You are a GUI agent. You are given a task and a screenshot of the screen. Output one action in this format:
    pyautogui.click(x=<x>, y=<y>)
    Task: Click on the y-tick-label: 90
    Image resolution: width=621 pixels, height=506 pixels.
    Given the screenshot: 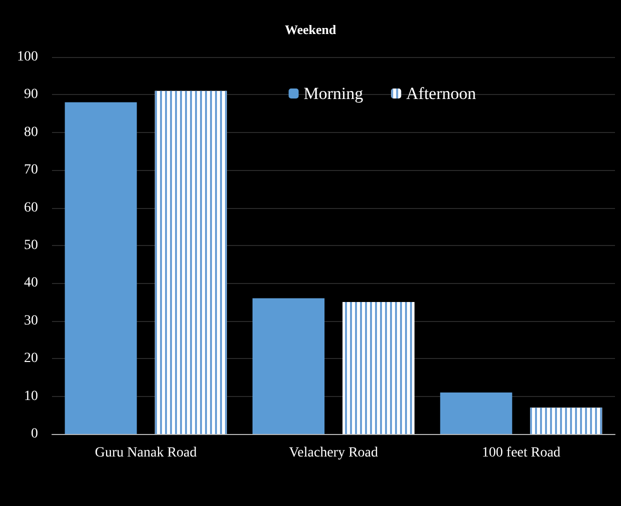 What is the action you would take?
    pyautogui.click(x=31, y=94)
    